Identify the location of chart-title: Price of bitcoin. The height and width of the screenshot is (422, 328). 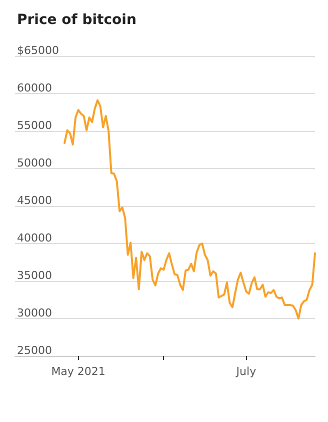
(76, 20).